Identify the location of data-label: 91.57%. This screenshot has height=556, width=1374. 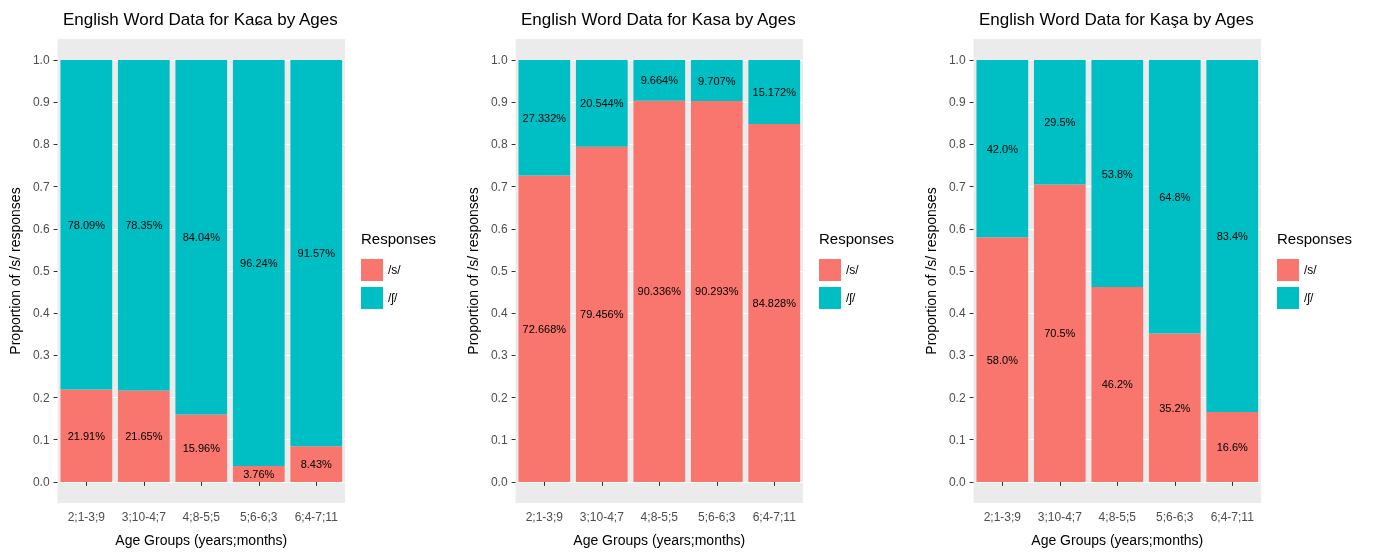
(316, 253).